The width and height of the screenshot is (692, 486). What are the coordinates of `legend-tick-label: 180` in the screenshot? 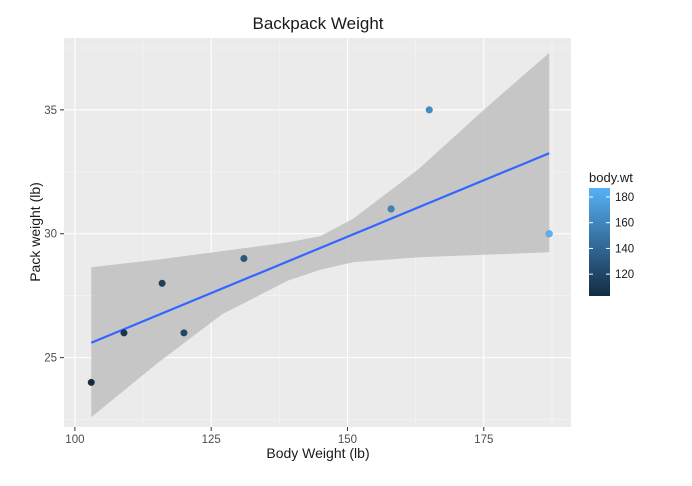 It's located at (624, 198).